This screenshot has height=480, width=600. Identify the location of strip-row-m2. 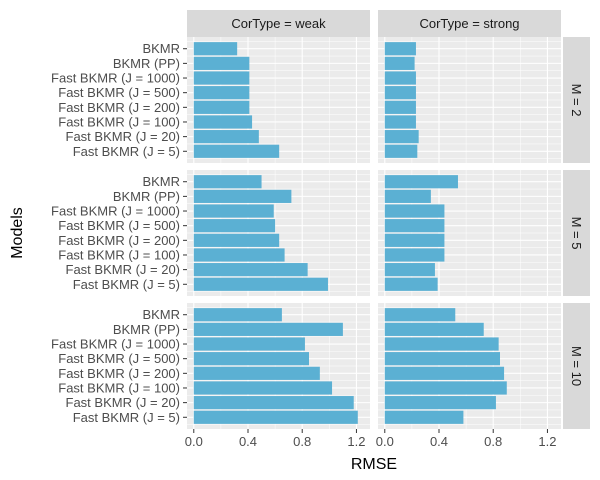
(576, 100).